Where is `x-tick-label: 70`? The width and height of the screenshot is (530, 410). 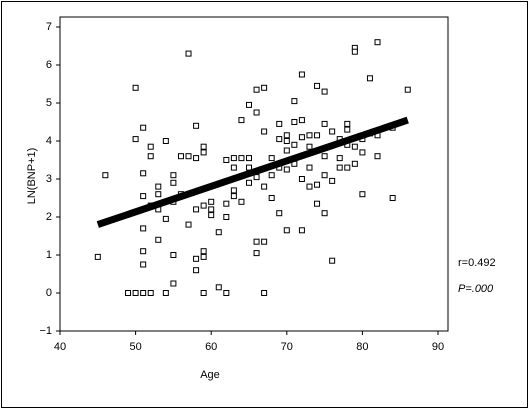 x-tick-label: 70 is located at coordinates (287, 347).